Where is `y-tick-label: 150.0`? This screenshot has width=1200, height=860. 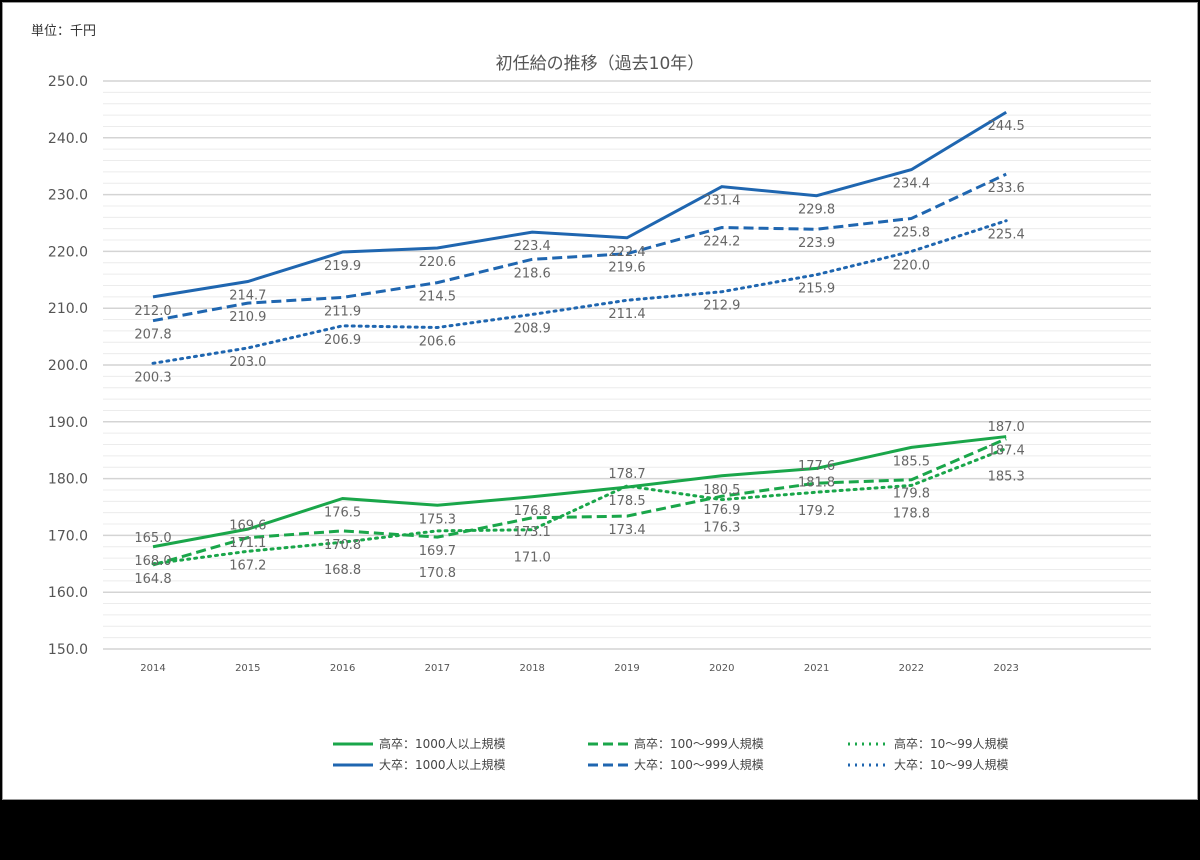
y-tick-label: 150.0 is located at coordinates (68, 650).